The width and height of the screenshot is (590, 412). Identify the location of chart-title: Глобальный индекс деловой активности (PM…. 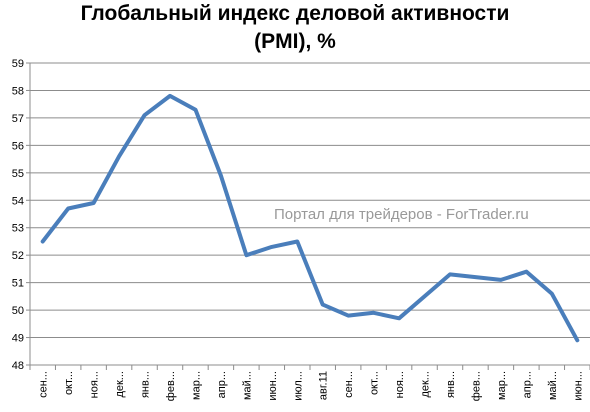
(295, 28).